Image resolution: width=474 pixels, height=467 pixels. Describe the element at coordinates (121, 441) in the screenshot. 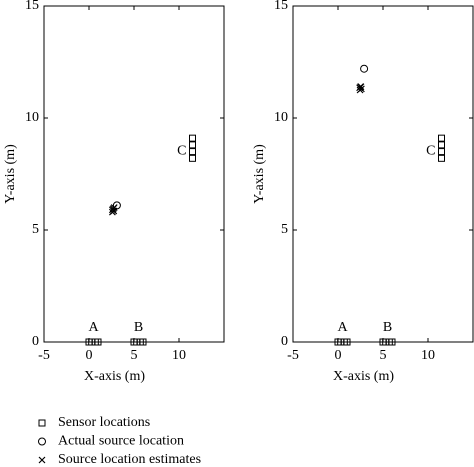

I see `legend-label: Actual source location` at that location.